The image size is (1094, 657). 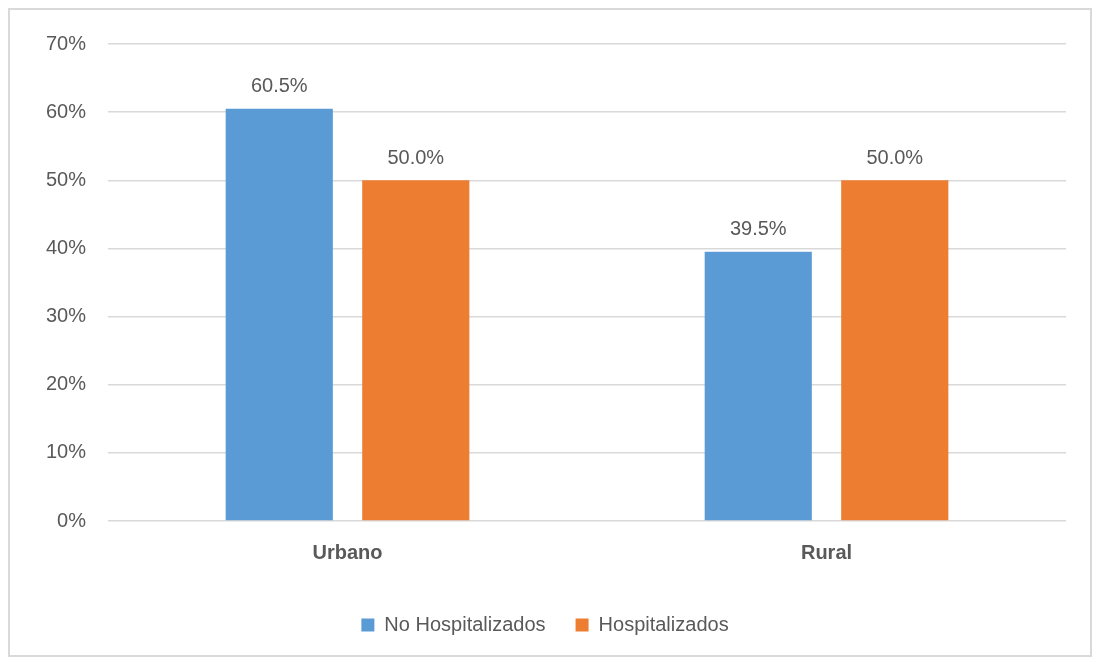 What do you see at coordinates (72, 519) in the screenshot?
I see `y-tick-label: 0%` at bounding box center [72, 519].